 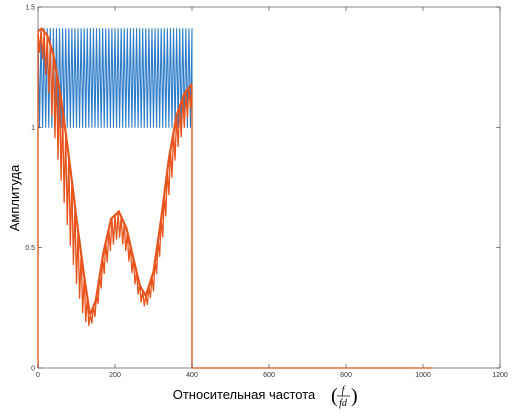 I want to click on y-tick-label: 1, so click(x=33, y=128).